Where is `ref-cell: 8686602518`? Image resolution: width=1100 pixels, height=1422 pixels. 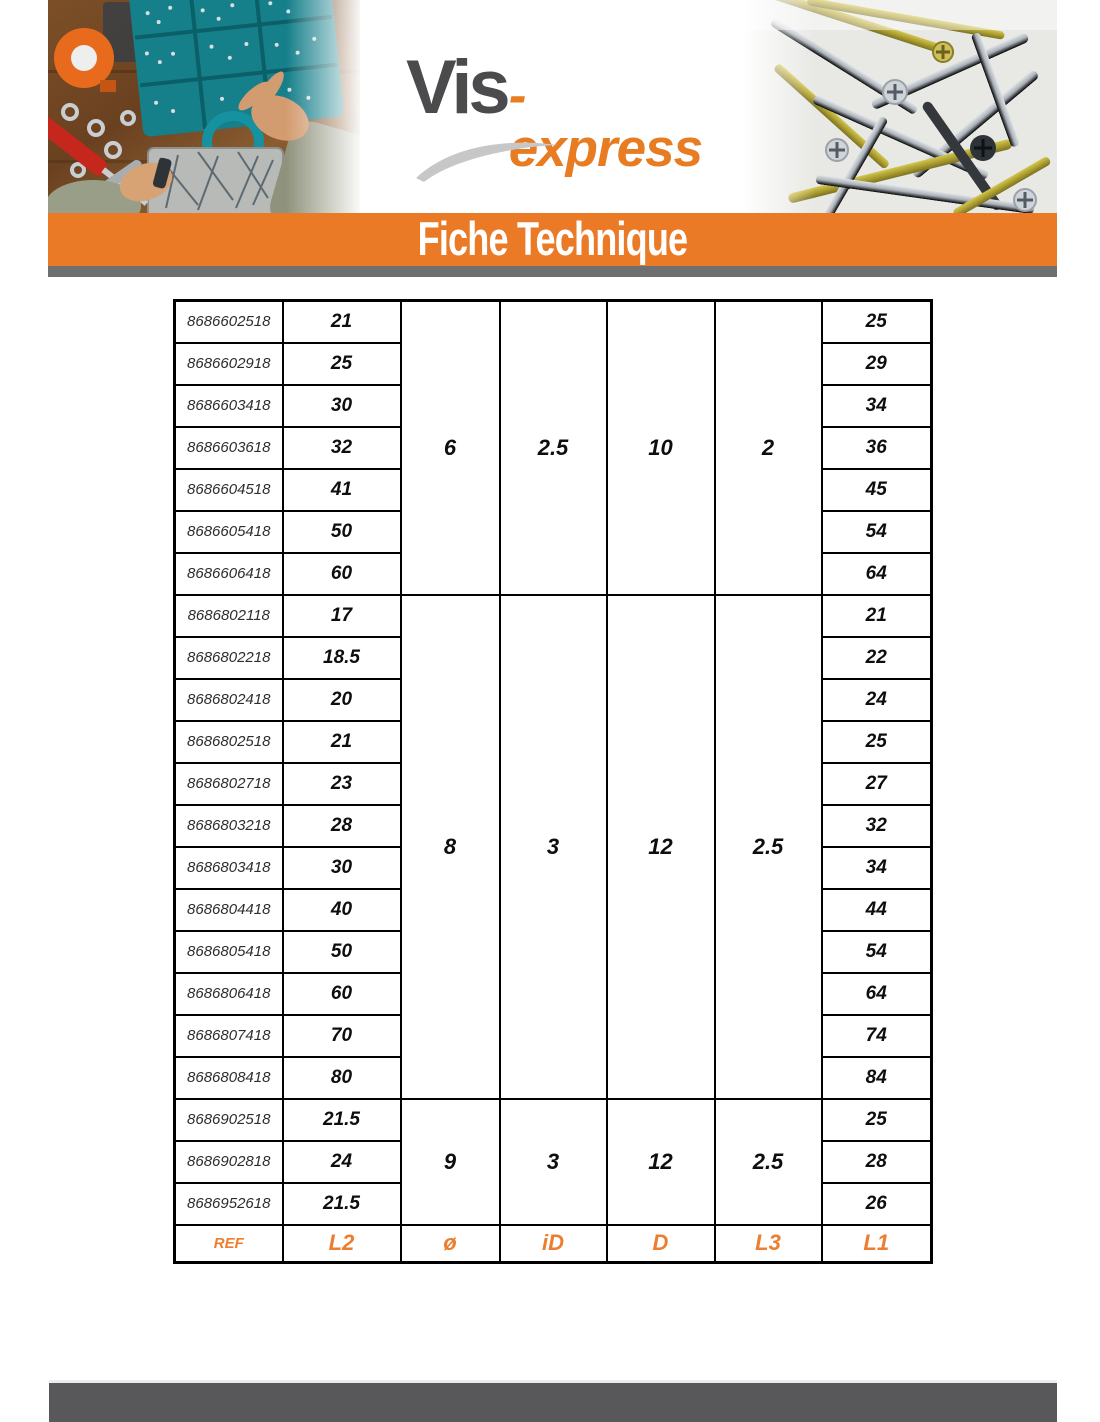
ref-cell: 8686602518 is located at coordinates (228, 321).